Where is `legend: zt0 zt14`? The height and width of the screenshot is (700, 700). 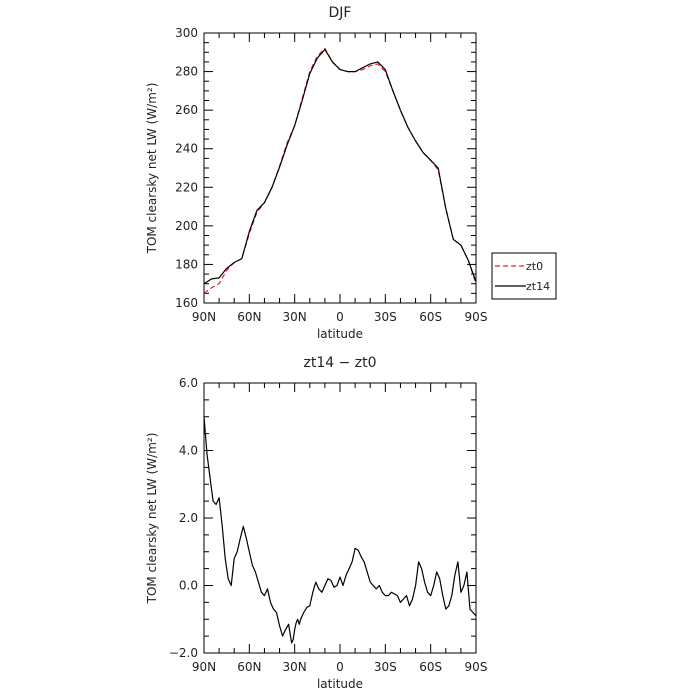
legend: zt0 zt14 is located at coordinates (524, 276).